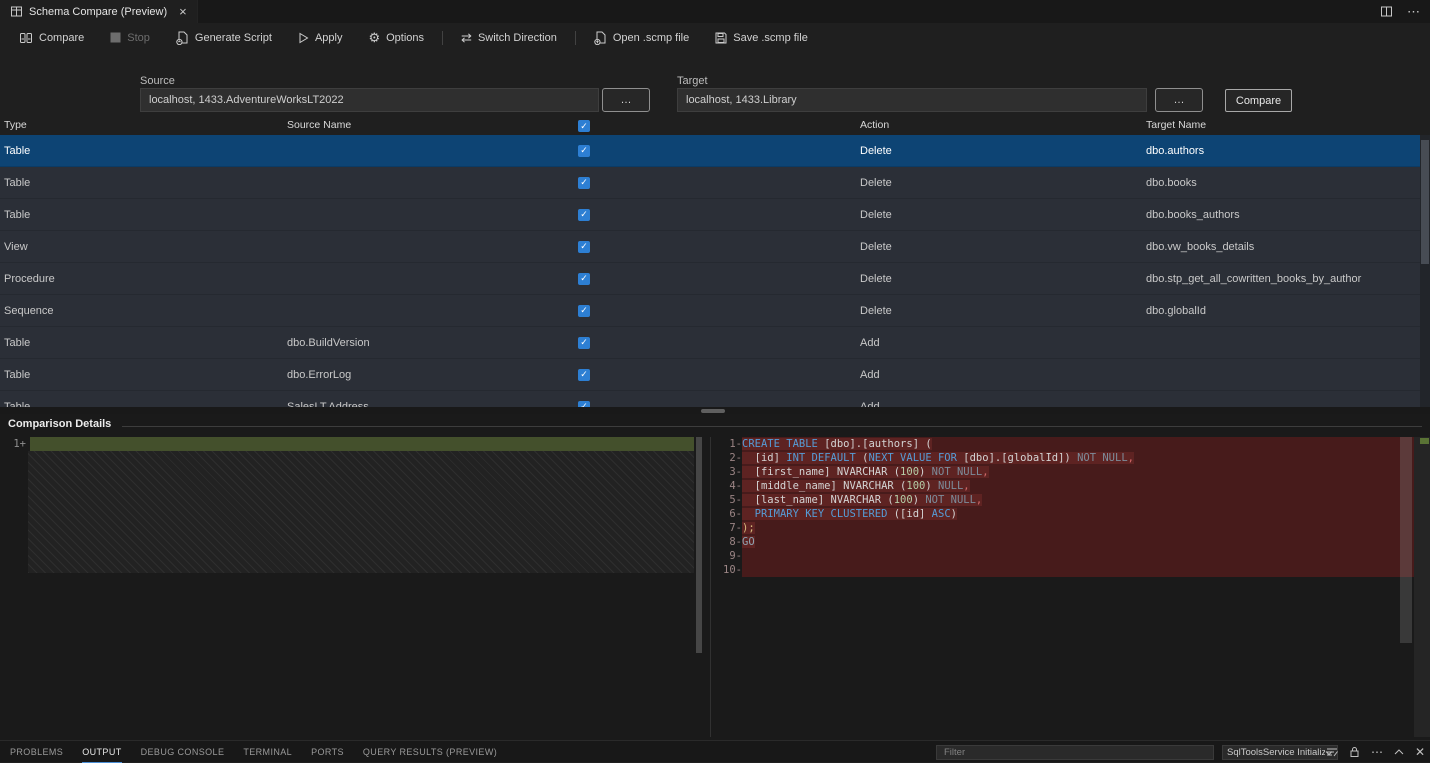  What do you see at coordinates (327, 751) in the screenshot?
I see `panel-tab-ports: PORTS` at bounding box center [327, 751].